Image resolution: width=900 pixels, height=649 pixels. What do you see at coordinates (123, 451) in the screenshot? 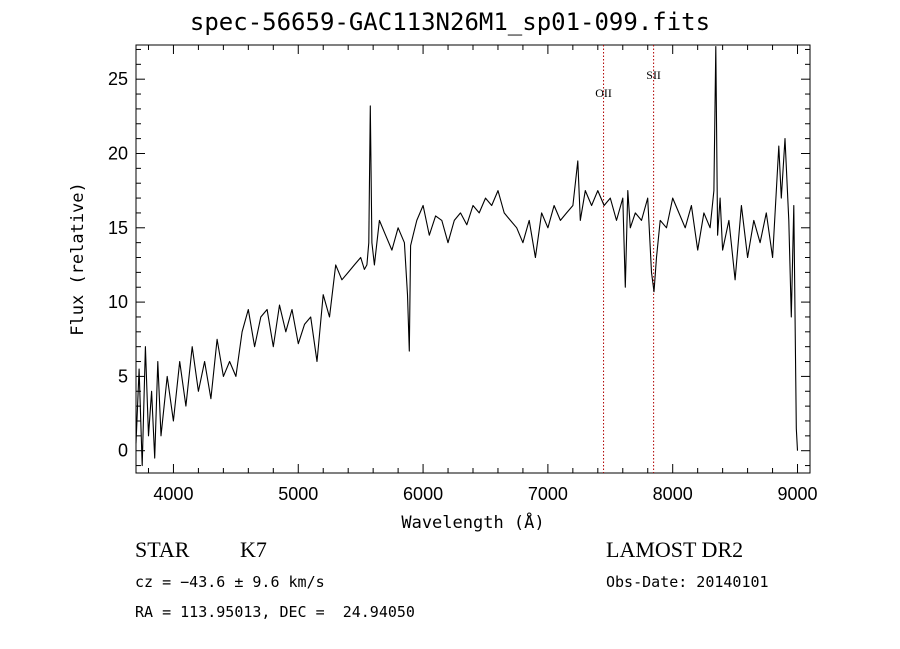
I see `y-tick-label: 0` at bounding box center [123, 451].